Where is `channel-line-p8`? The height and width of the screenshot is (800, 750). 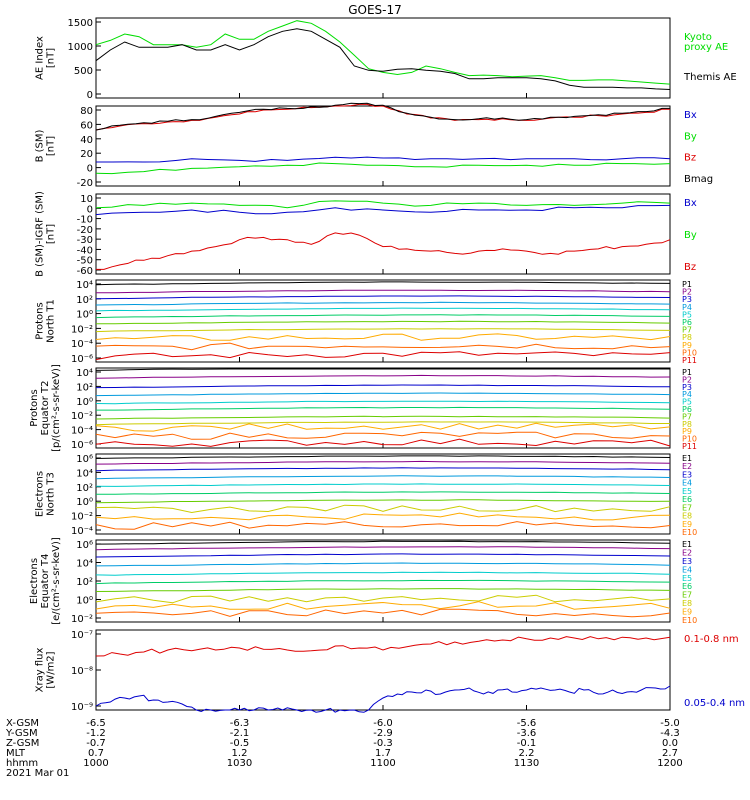
channel-line-p8 is located at coordinates (383, 330).